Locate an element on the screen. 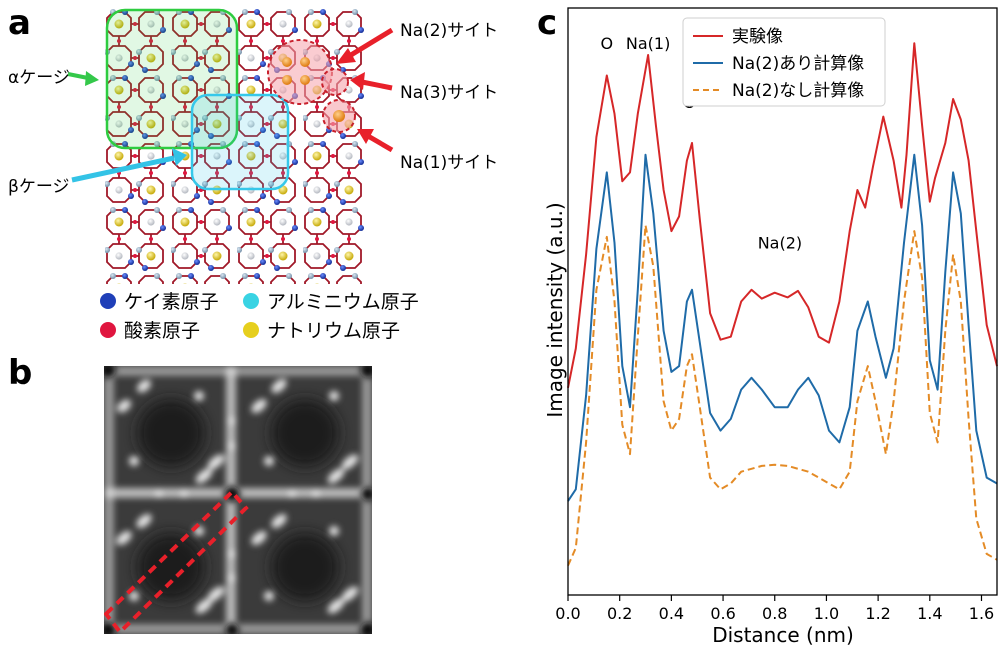  legend-sodium: ナトリウム原子 is located at coordinates (321, 329).